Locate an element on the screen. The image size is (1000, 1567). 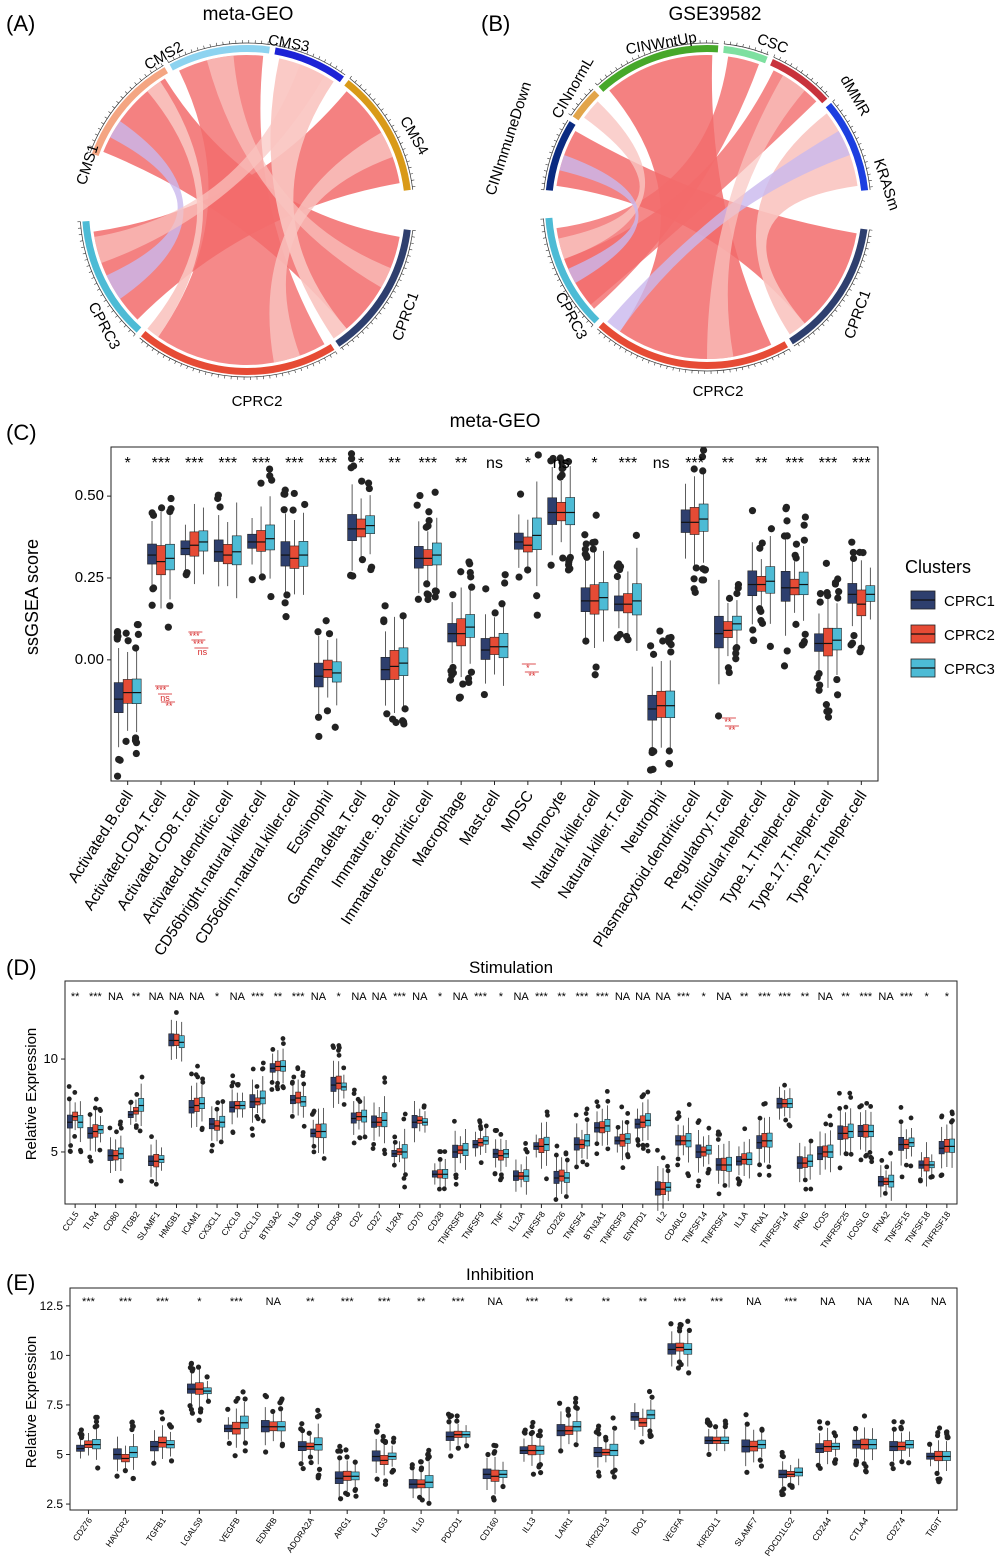
panel-e-ylabel: Relative Expression is located at coordinates (31, 1402).